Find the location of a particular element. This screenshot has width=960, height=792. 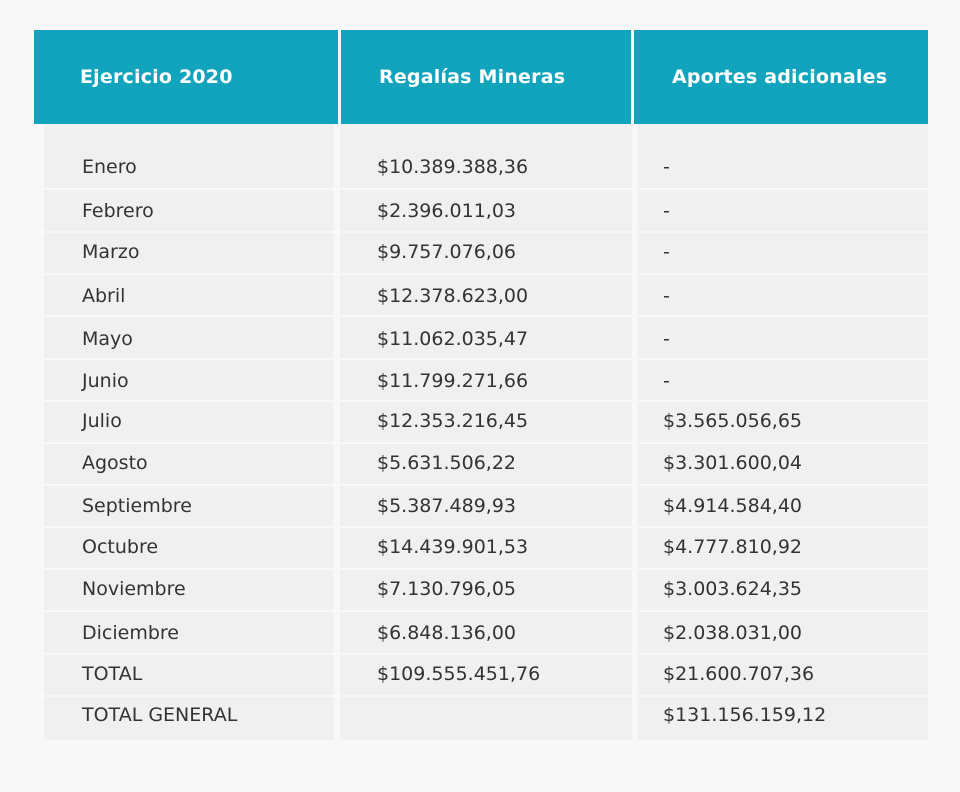

cell-regalias: $9.757.076,06 is located at coordinates (447, 252).